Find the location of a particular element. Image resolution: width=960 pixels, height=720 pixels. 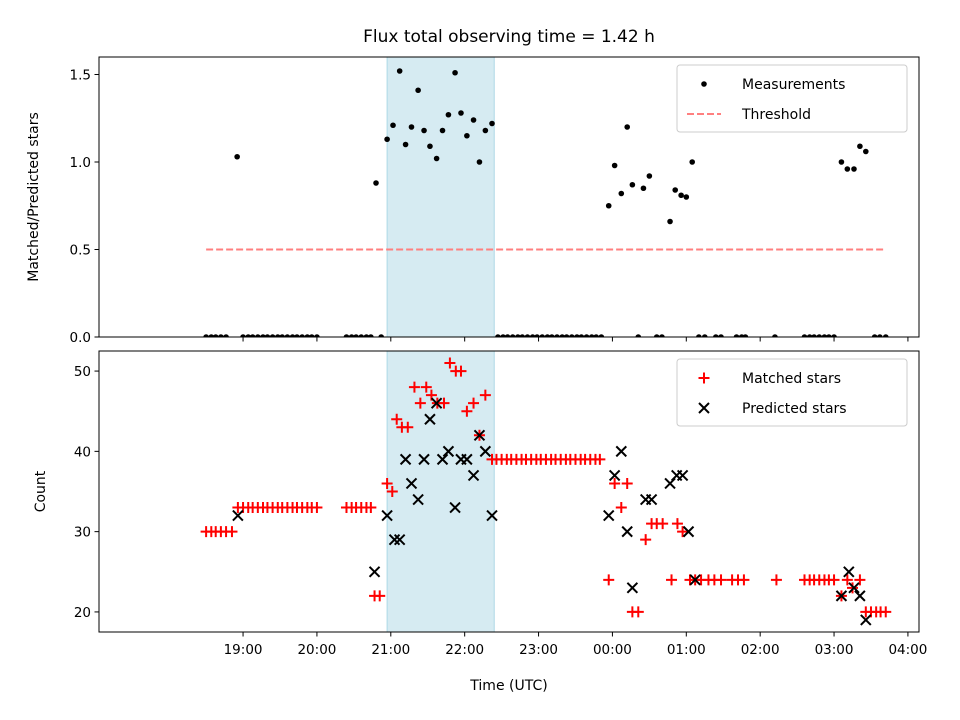

ratio-y-axis-label: Matched/Predicted stars is located at coordinates (34, 197).